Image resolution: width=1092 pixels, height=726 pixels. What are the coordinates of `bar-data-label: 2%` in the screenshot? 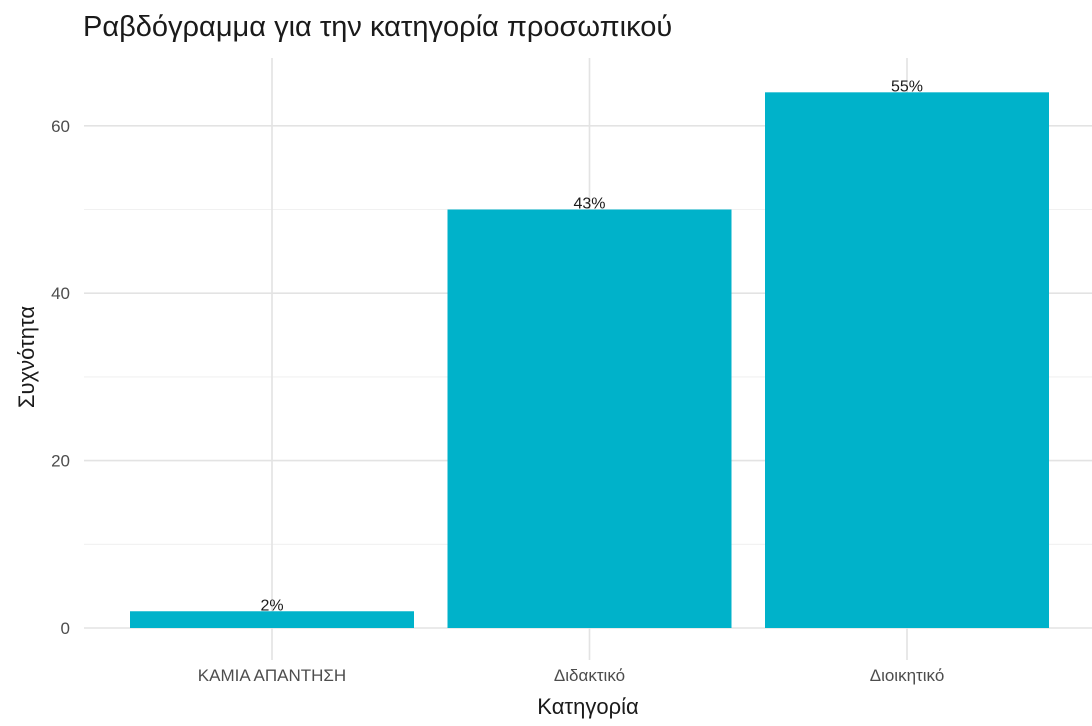 It's located at (271, 605).